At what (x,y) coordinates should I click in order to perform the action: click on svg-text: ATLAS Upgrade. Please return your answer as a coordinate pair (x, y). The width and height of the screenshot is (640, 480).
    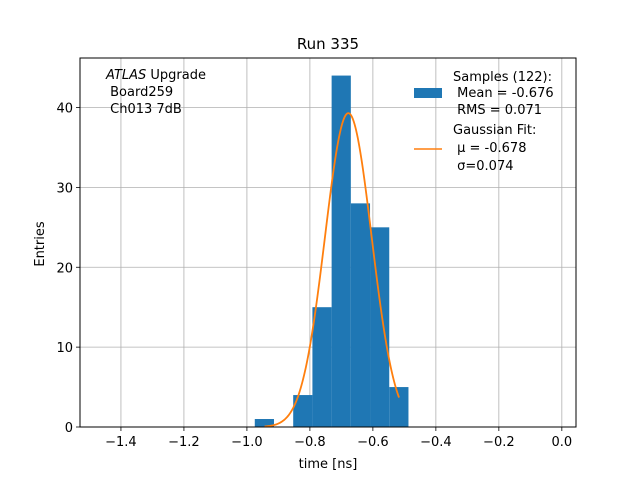
    Looking at the image, I should click on (155, 75).